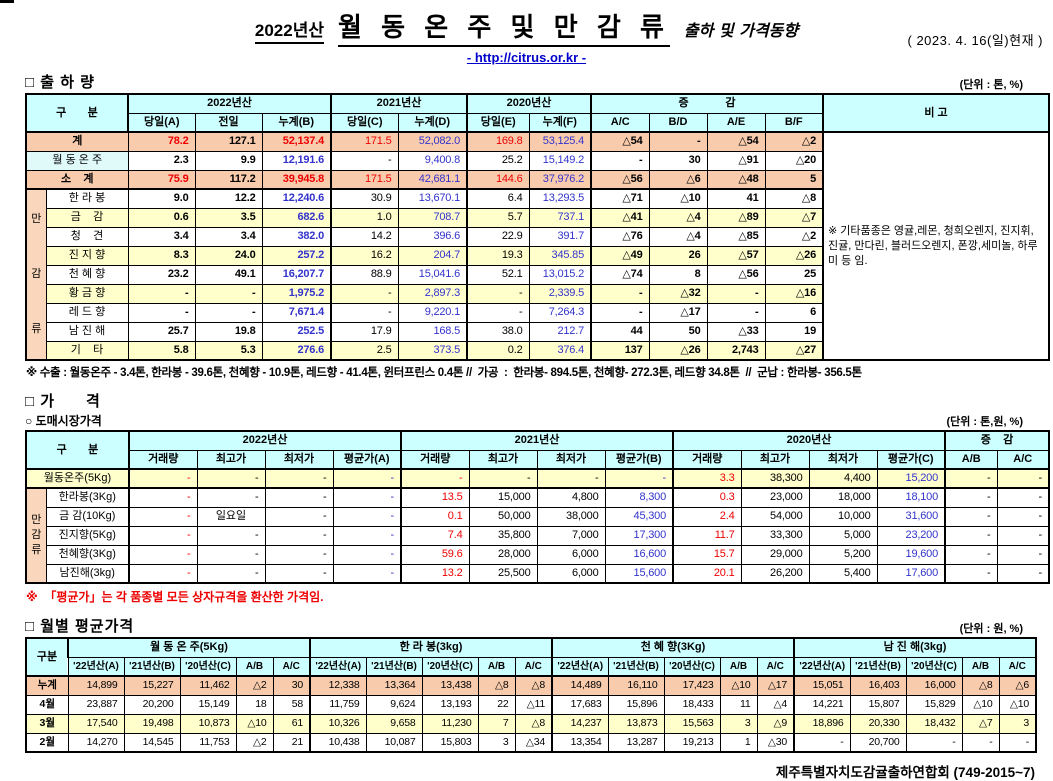 Image resolution: width=1053 pixels, height=781 pixels. Describe the element at coordinates (432, 198) in the screenshot. I see `value-cell: 13,670.1` at that location.